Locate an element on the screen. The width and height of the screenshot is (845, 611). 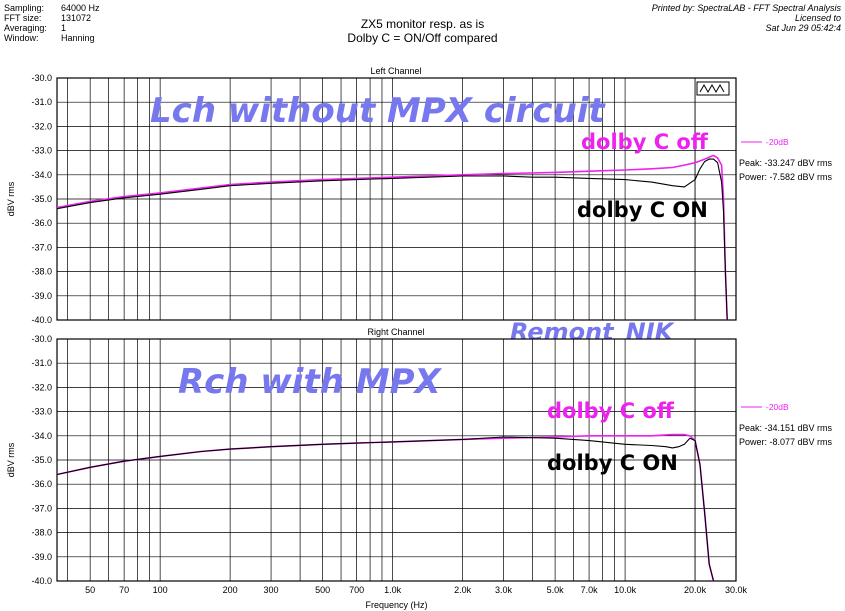
sampling-label: Sampling: is located at coordinates (24, 8).